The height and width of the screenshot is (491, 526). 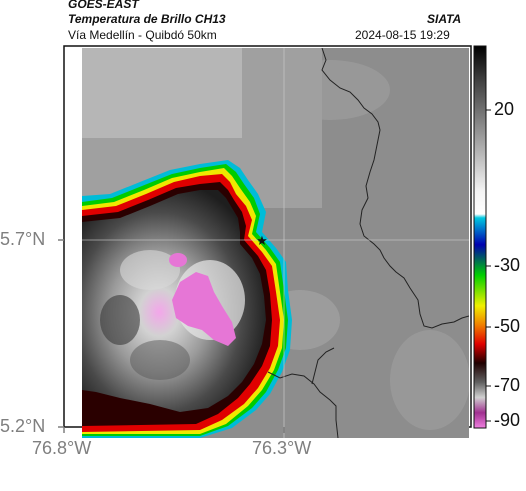 What do you see at coordinates (204, 309) in the screenshot?
I see `cold-cloud-tops` at bounding box center [204, 309].